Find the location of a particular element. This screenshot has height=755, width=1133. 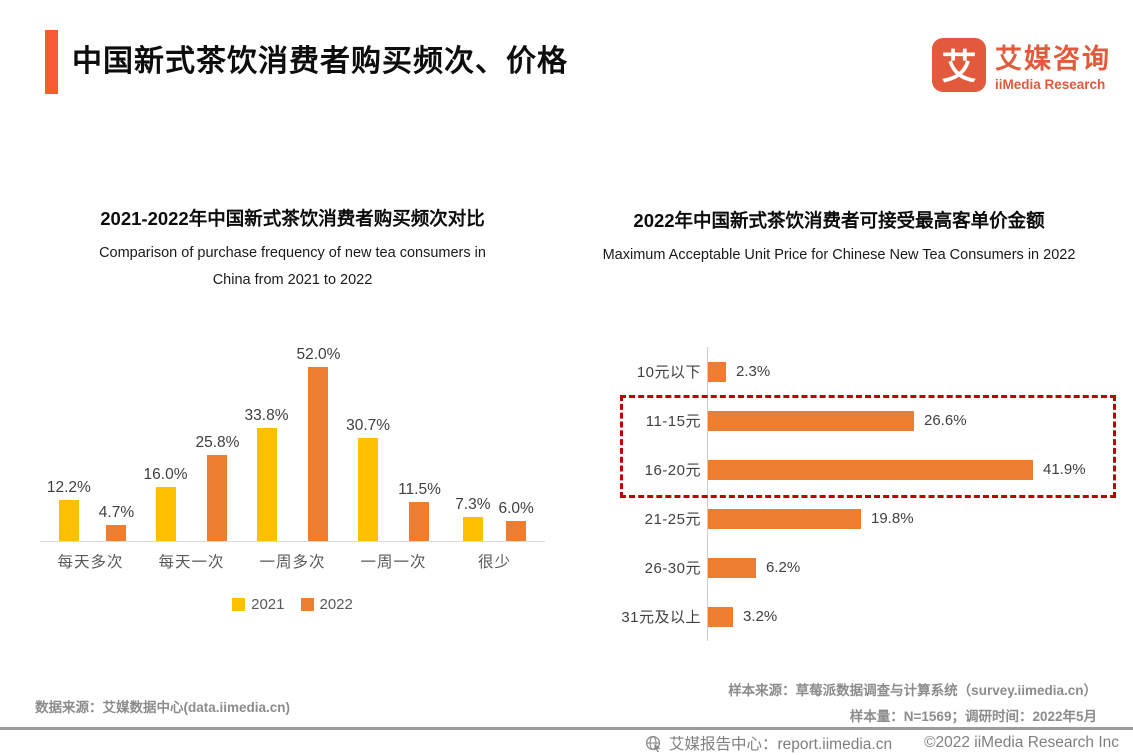

frequency-chart-title-en-line2: China from 2021 to 2022 is located at coordinates (292, 280).